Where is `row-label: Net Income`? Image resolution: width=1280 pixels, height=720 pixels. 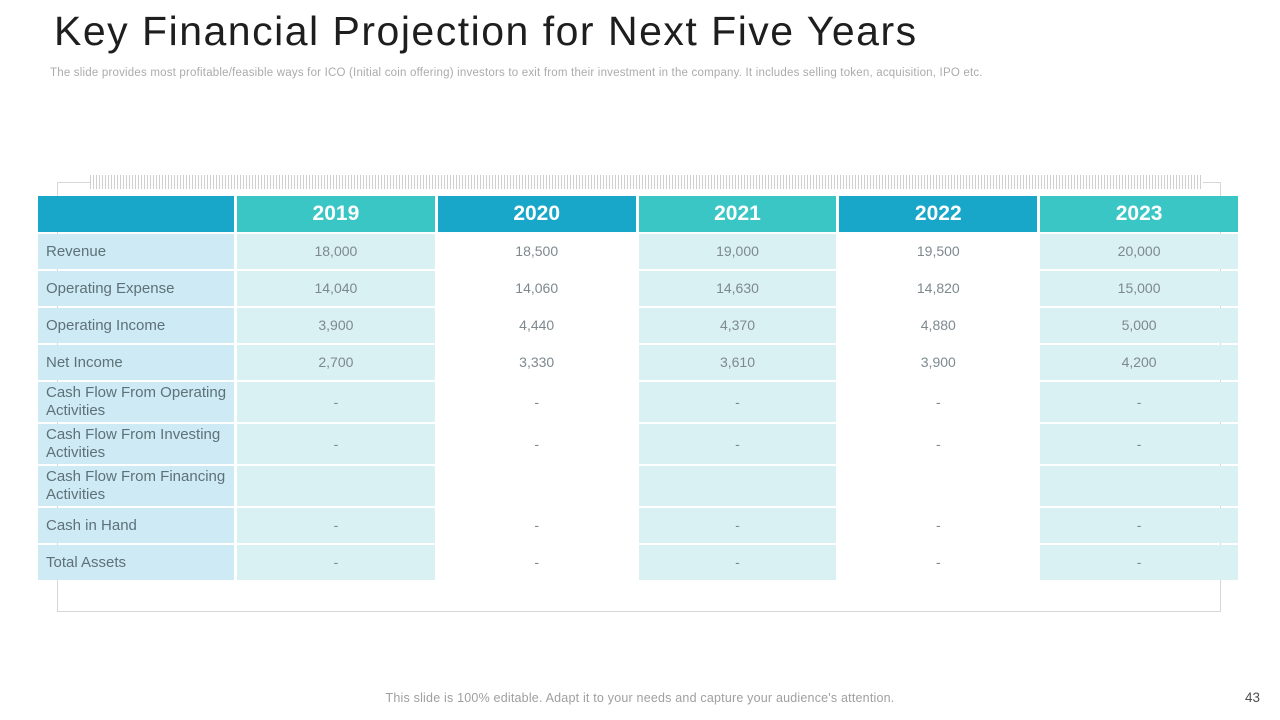 row-label: Net Income is located at coordinates (136, 362).